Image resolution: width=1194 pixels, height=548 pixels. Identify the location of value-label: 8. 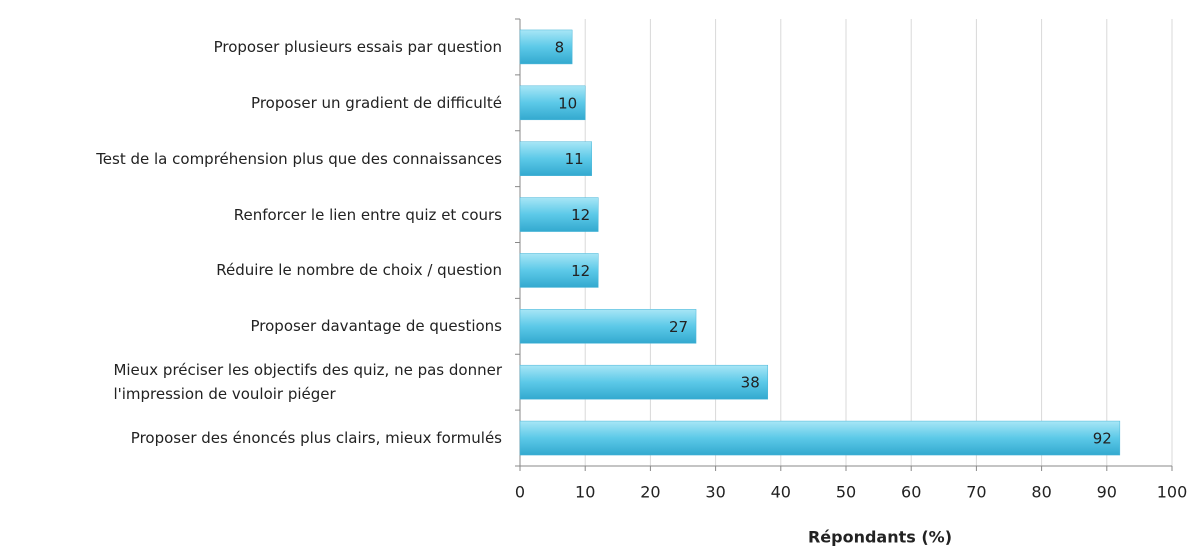
(560, 47).